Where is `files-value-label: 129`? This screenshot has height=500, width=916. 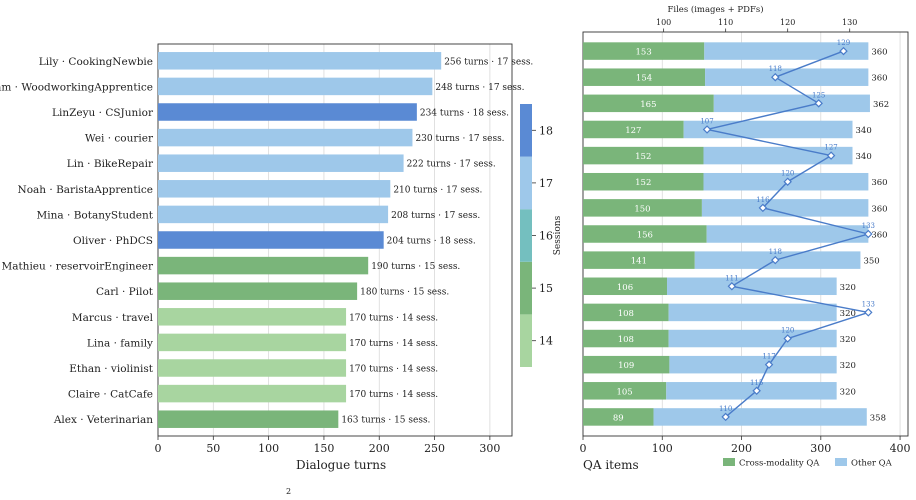 files-value-label: 129 is located at coordinates (843, 43).